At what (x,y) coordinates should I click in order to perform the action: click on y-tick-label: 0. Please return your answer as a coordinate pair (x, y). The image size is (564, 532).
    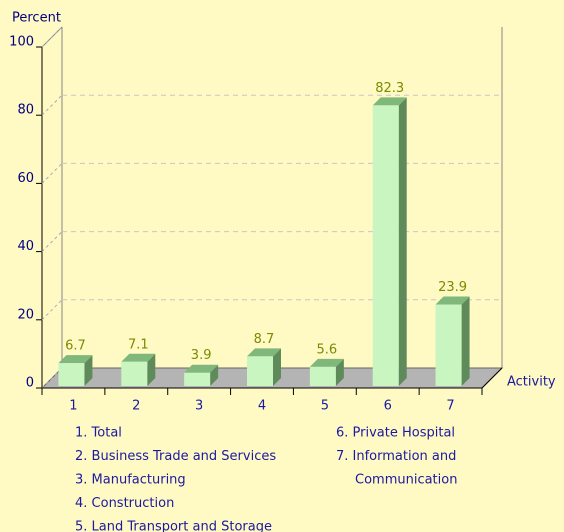
    Looking at the image, I should click on (30, 383).